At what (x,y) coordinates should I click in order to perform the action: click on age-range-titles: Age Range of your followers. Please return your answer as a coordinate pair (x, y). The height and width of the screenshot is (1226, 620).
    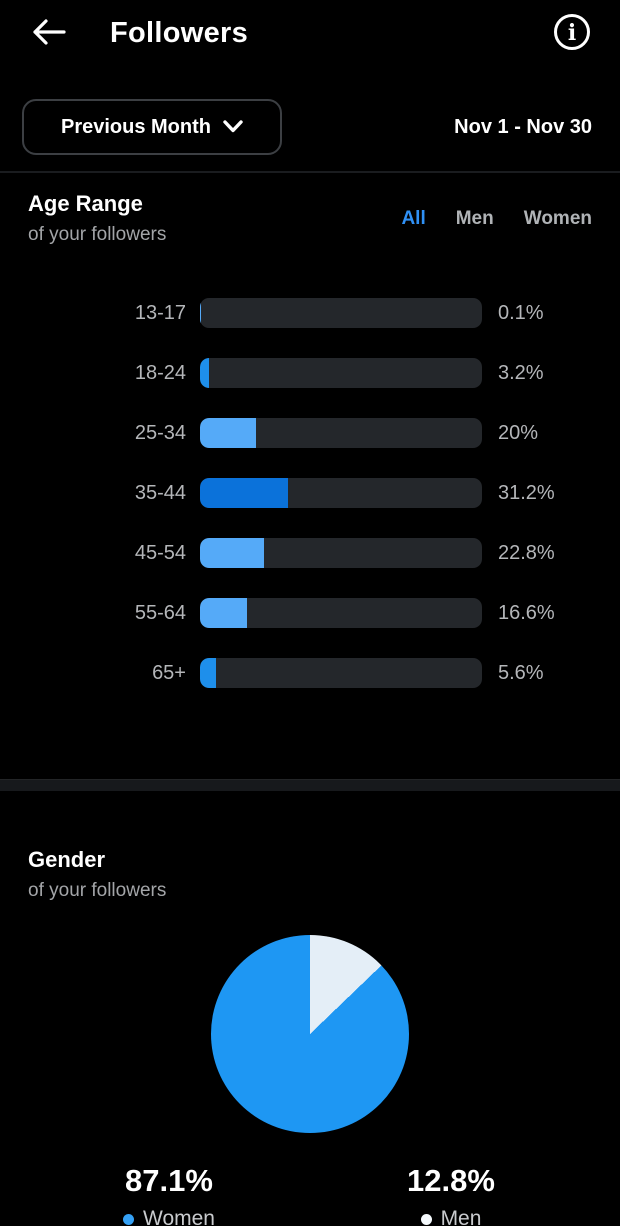
    Looking at the image, I should click on (97, 218).